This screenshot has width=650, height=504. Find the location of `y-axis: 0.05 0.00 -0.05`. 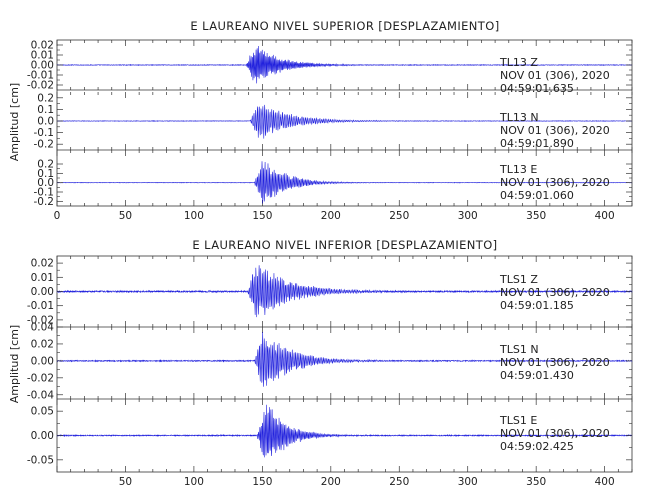

y-axis: 0.05 0.00 -0.05 is located at coordinates (329, 436).